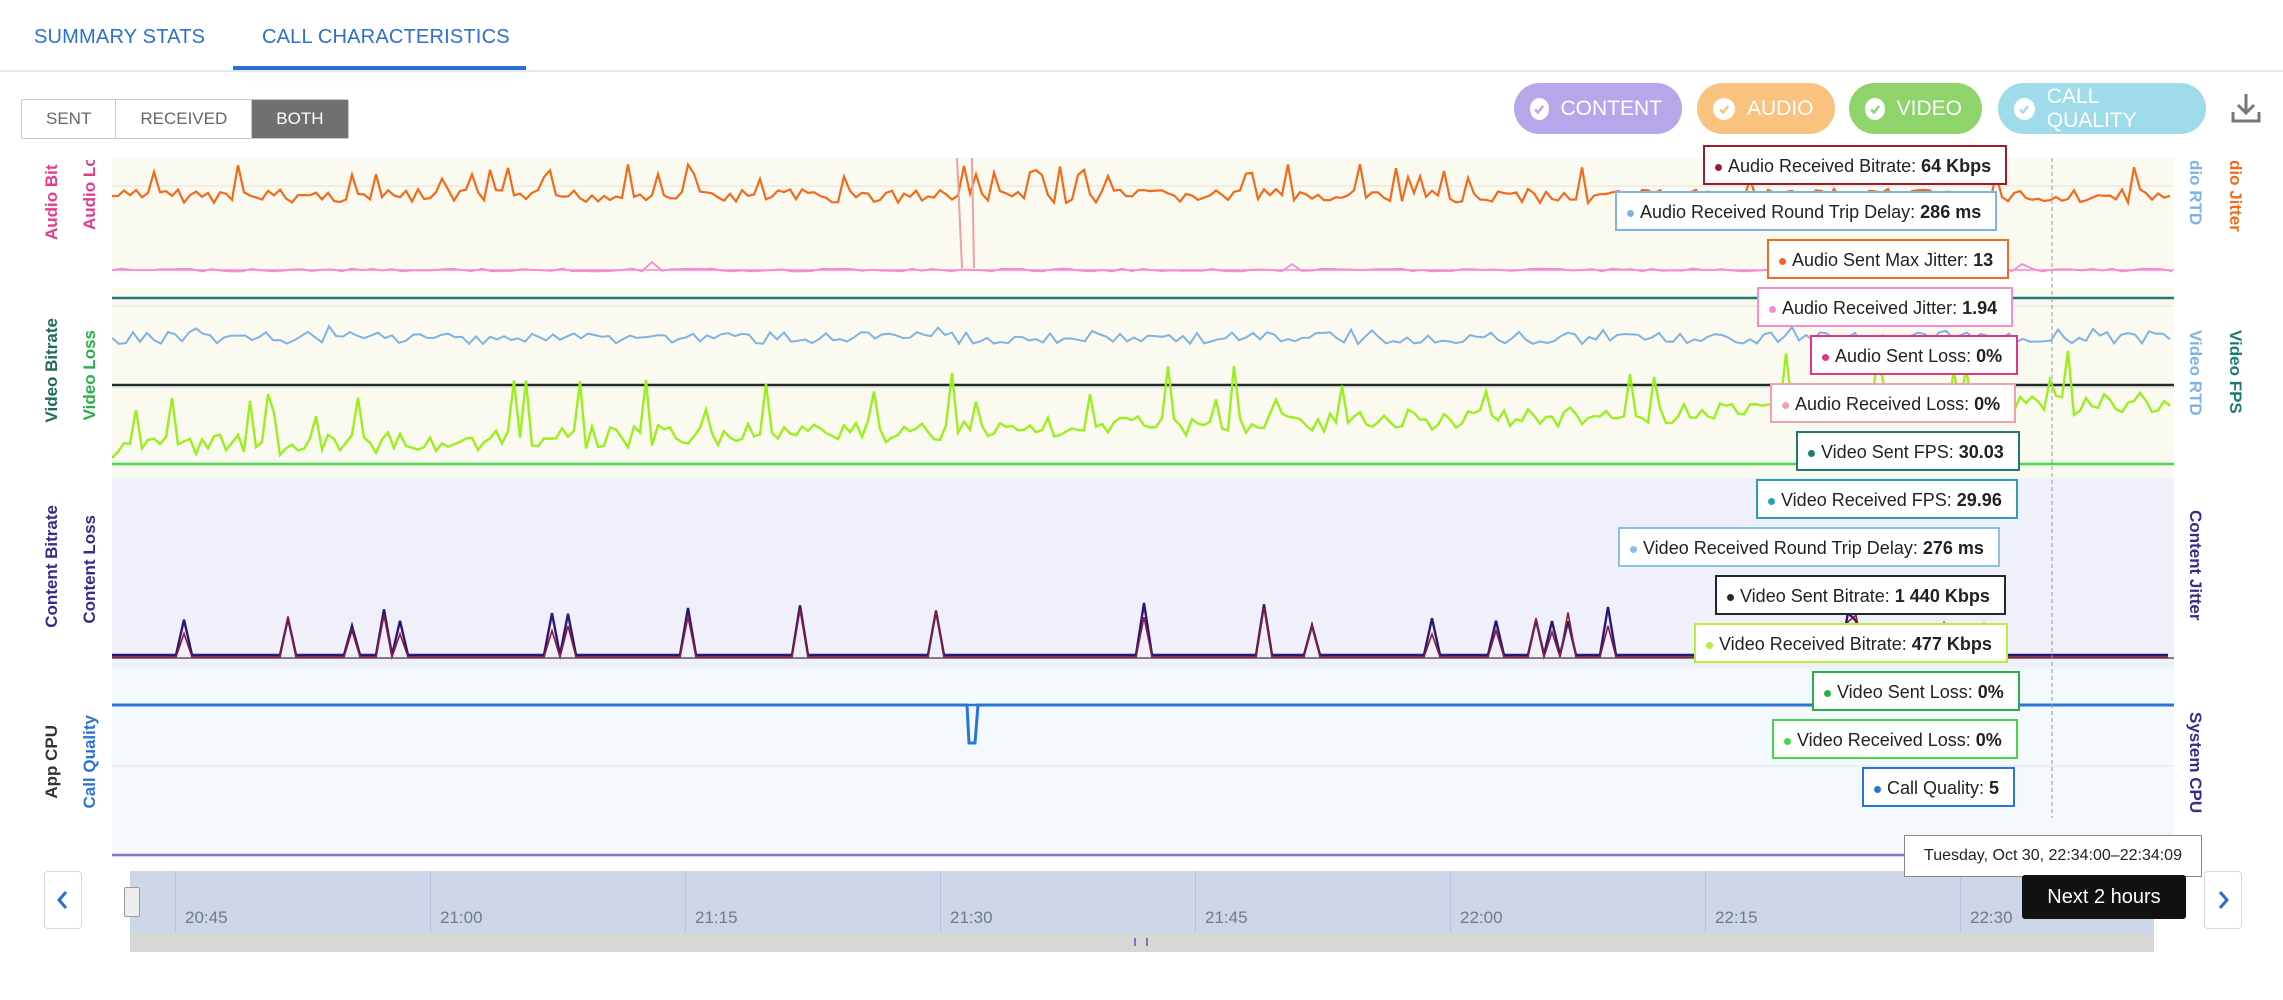  What do you see at coordinates (69, 119) in the screenshot?
I see `direction-sent-button: SENT` at bounding box center [69, 119].